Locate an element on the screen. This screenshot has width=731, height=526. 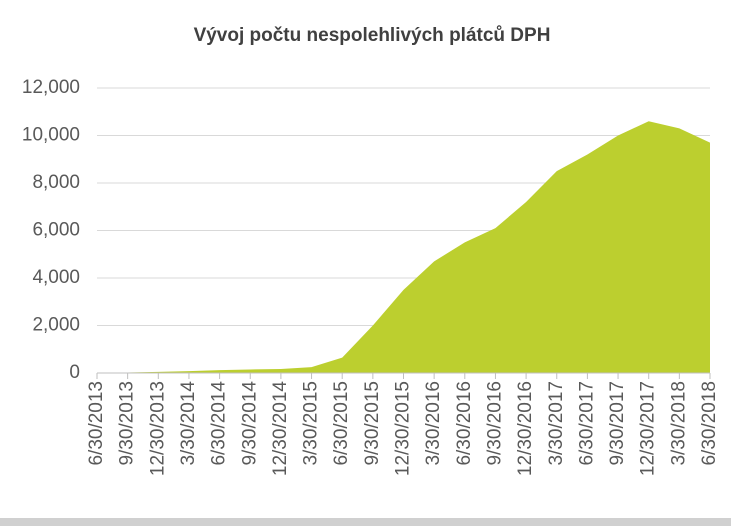
x-tick-label: 12/30/2016 is located at coordinates (525, 428).